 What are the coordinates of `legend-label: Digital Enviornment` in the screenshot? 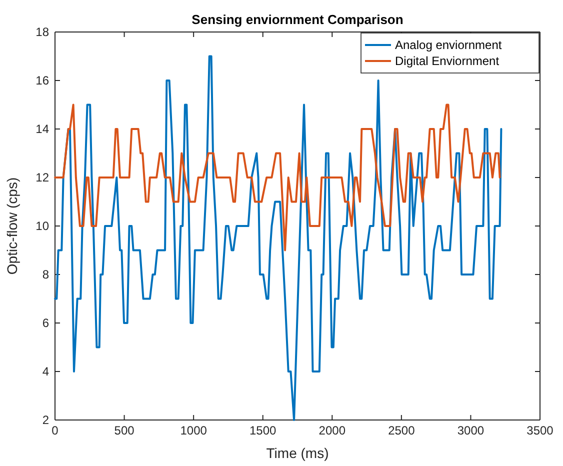 It's located at (447, 61).